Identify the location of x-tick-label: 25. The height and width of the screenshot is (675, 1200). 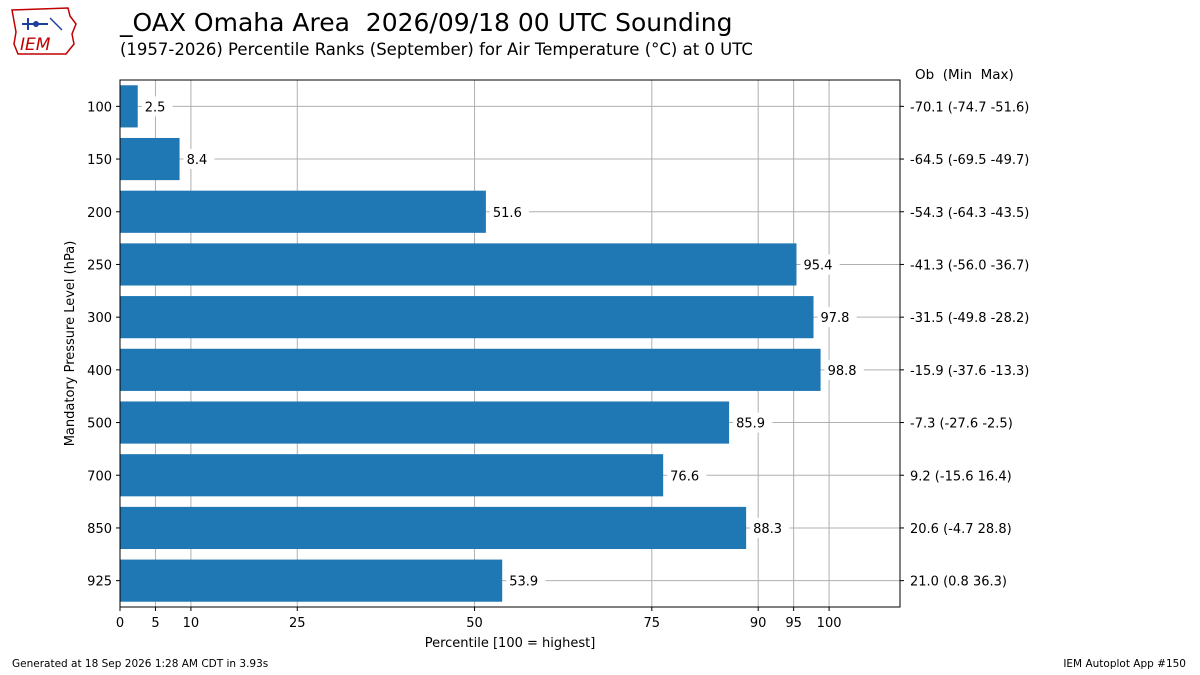
(297, 623).